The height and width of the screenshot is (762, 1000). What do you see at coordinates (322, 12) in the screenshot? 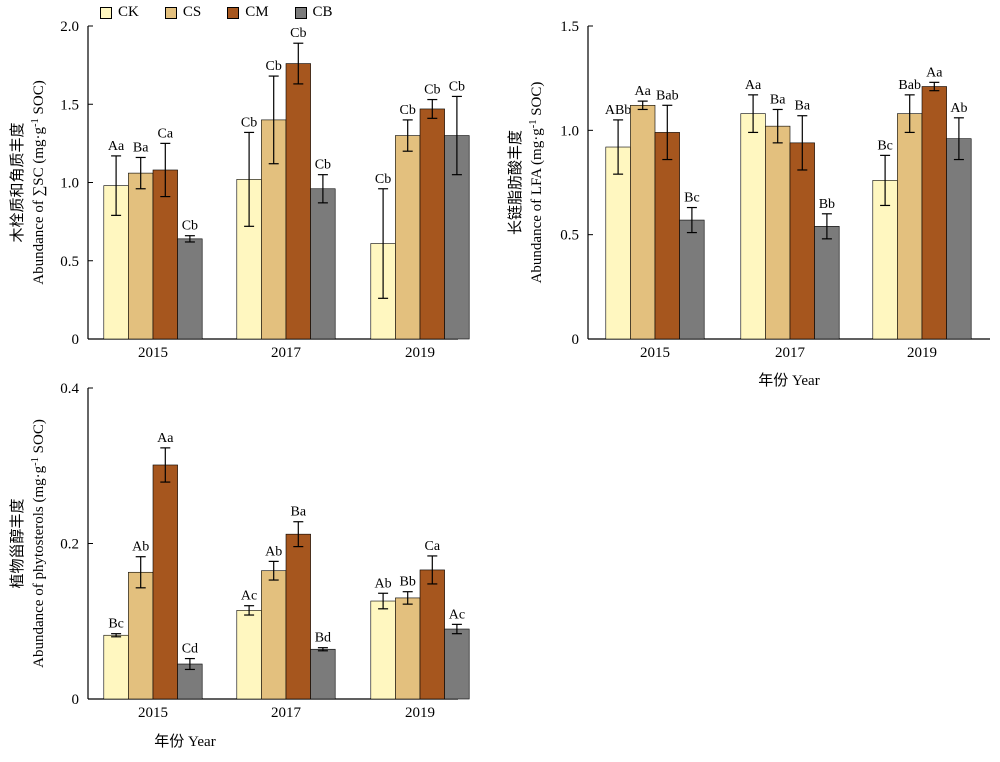
I see `legend-label-cb: CB` at bounding box center [322, 12].